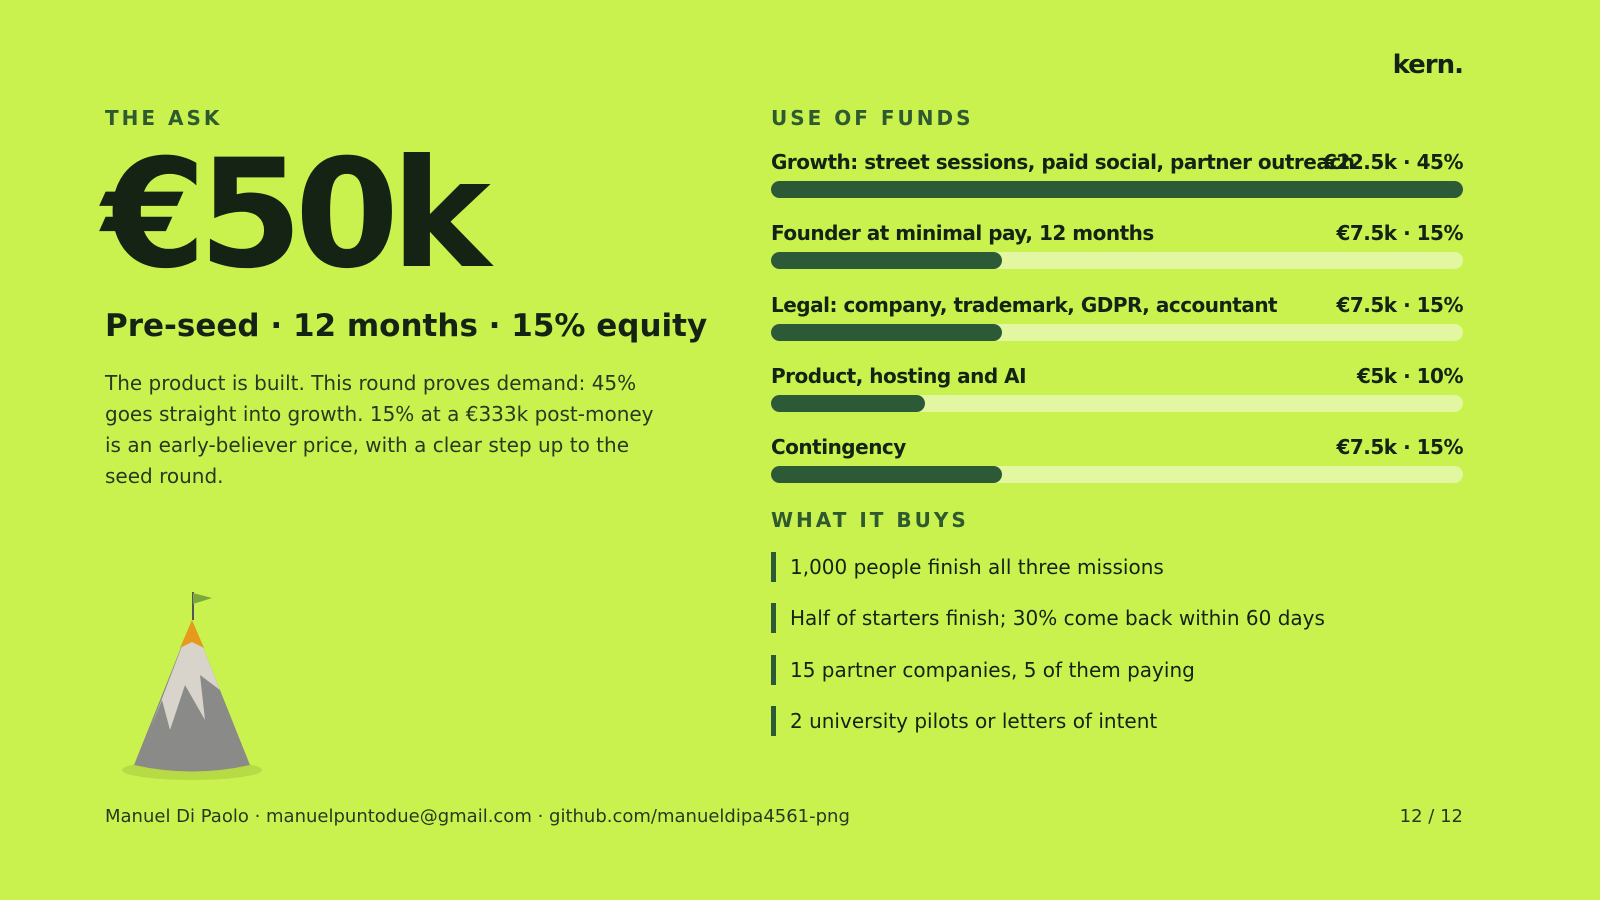 The width and height of the screenshot is (1600, 900). What do you see at coordinates (870, 520) in the screenshot?
I see `section-heading: WHAT IT BUYS` at bounding box center [870, 520].